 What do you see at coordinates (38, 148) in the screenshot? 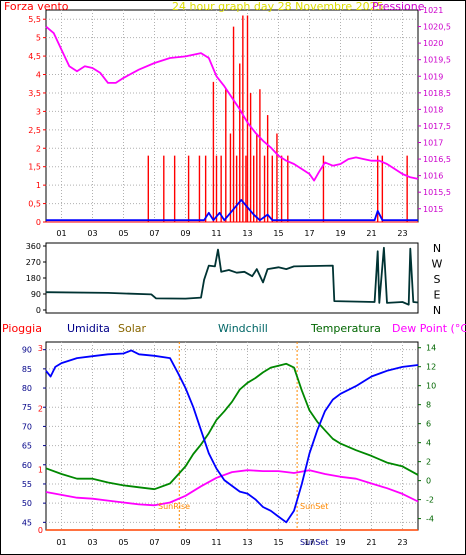
I see `wind-tick-label: 2` at bounding box center [38, 148].